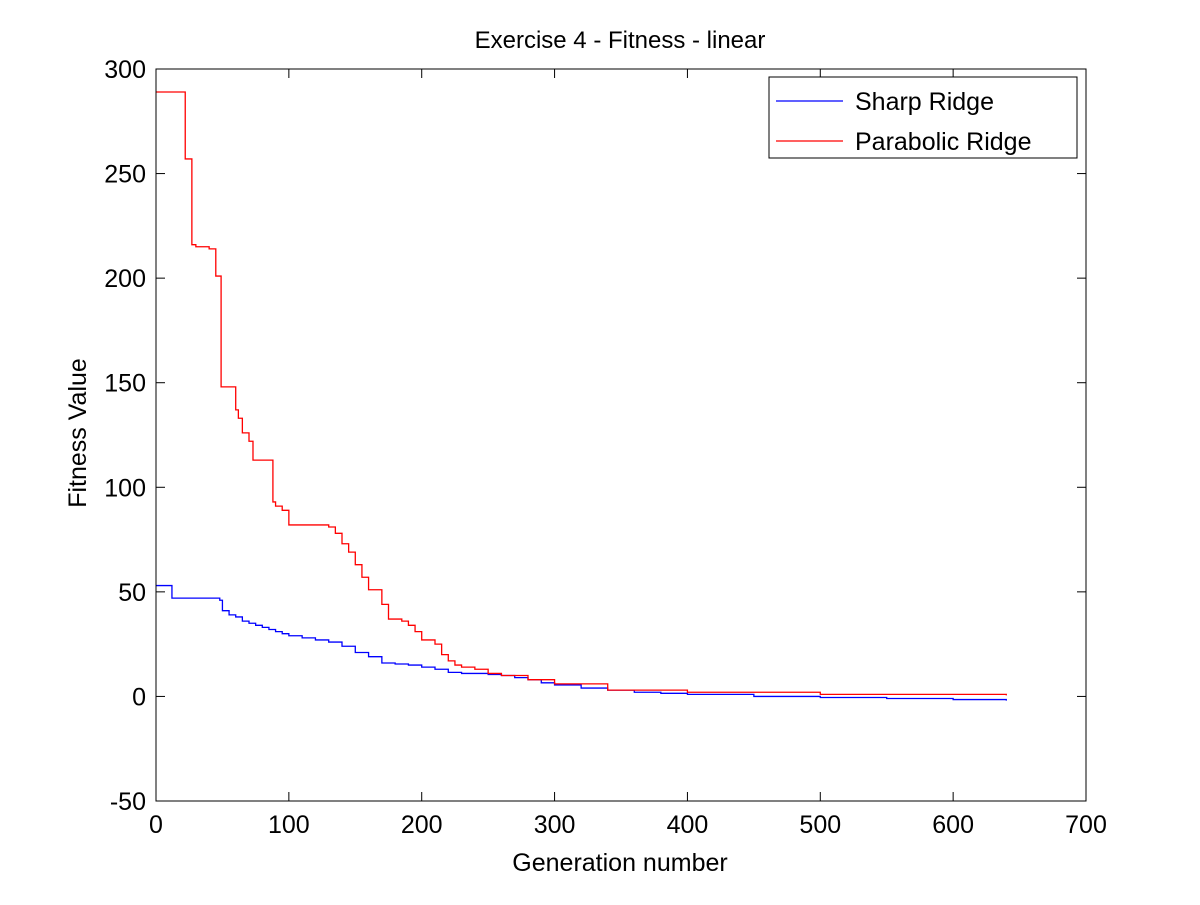  I want to click on x-axis-label: Generation number, so click(619, 863).